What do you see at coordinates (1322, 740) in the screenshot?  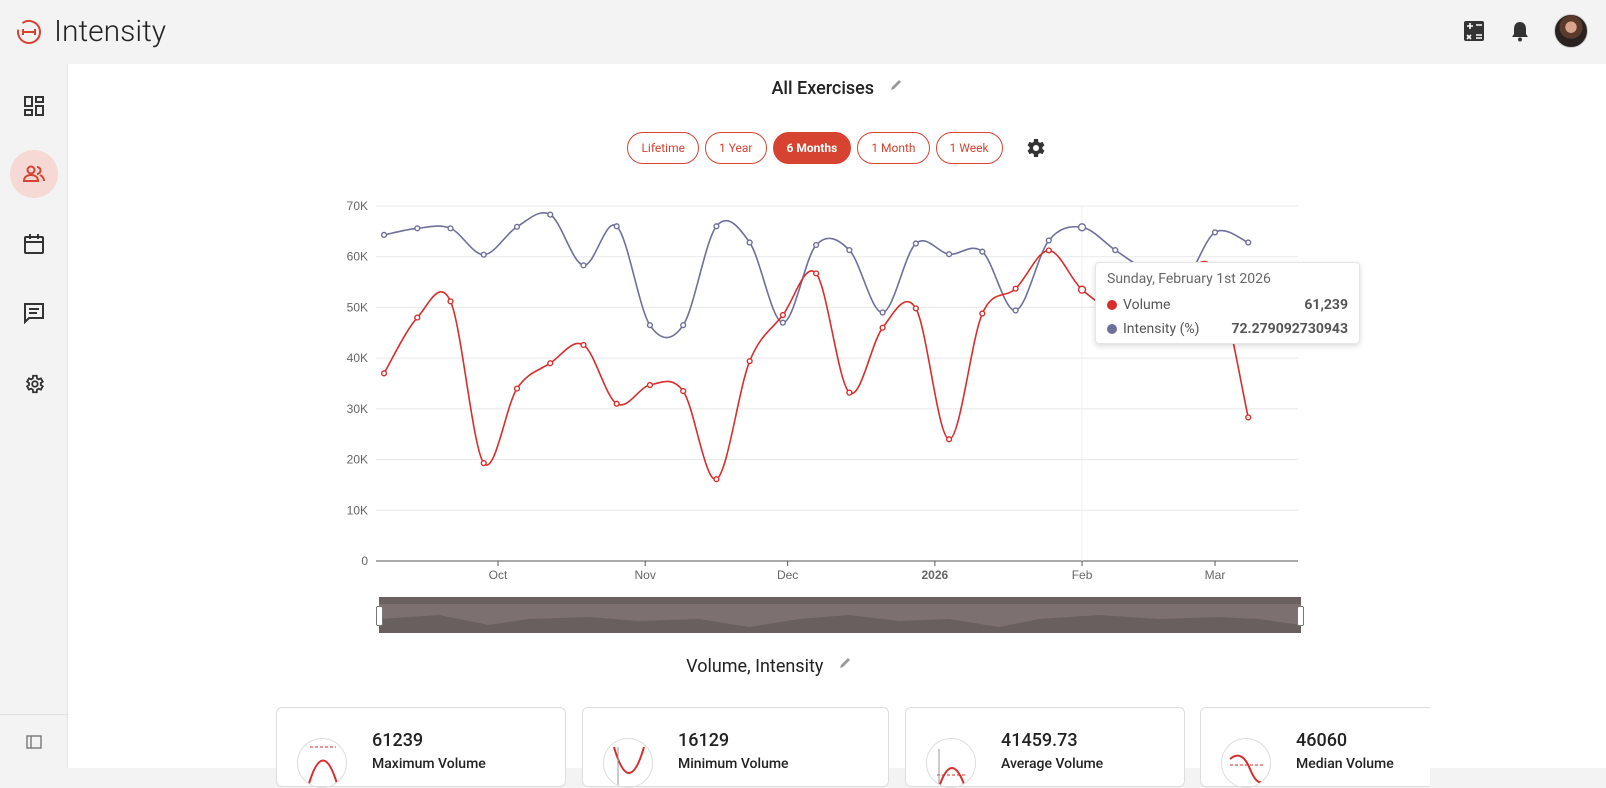 I see `stat-value: 46060` at bounding box center [1322, 740].